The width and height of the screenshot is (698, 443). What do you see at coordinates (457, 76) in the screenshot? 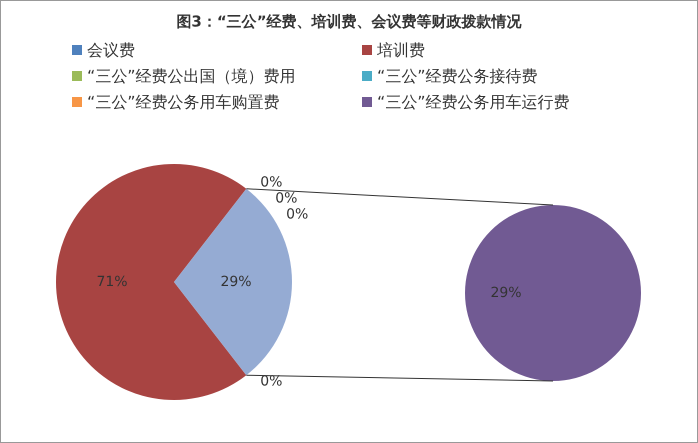
I see `legend-label: “三公”经费公务接待费` at bounding box center [457, 76].